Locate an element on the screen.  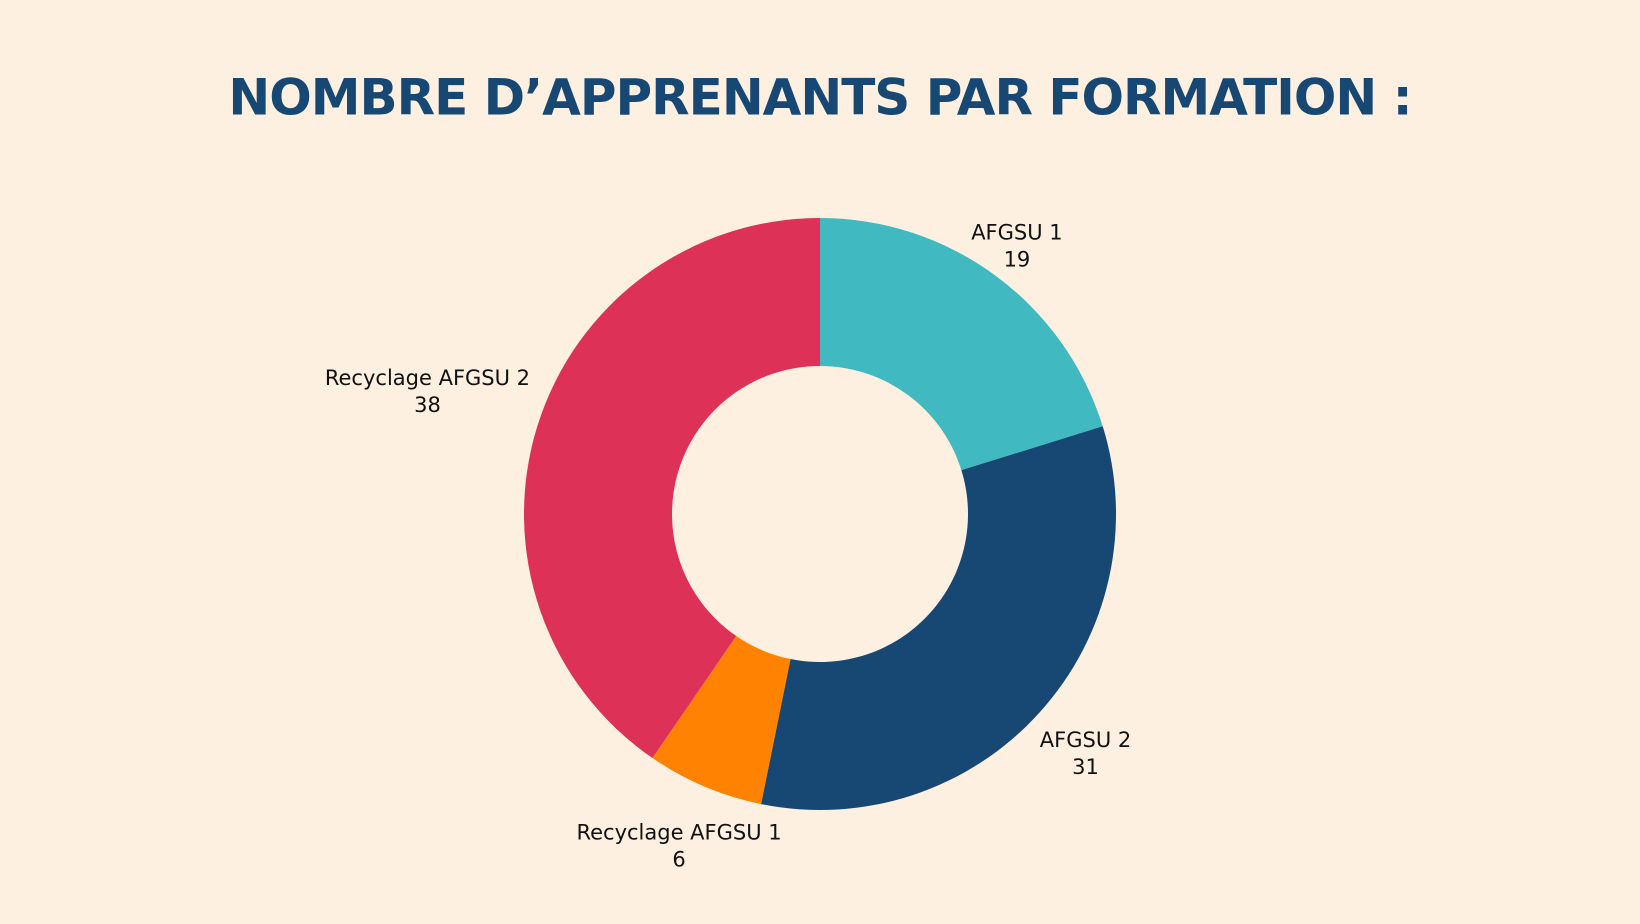
segment-value: 38 is located at coordinates (427, 405).